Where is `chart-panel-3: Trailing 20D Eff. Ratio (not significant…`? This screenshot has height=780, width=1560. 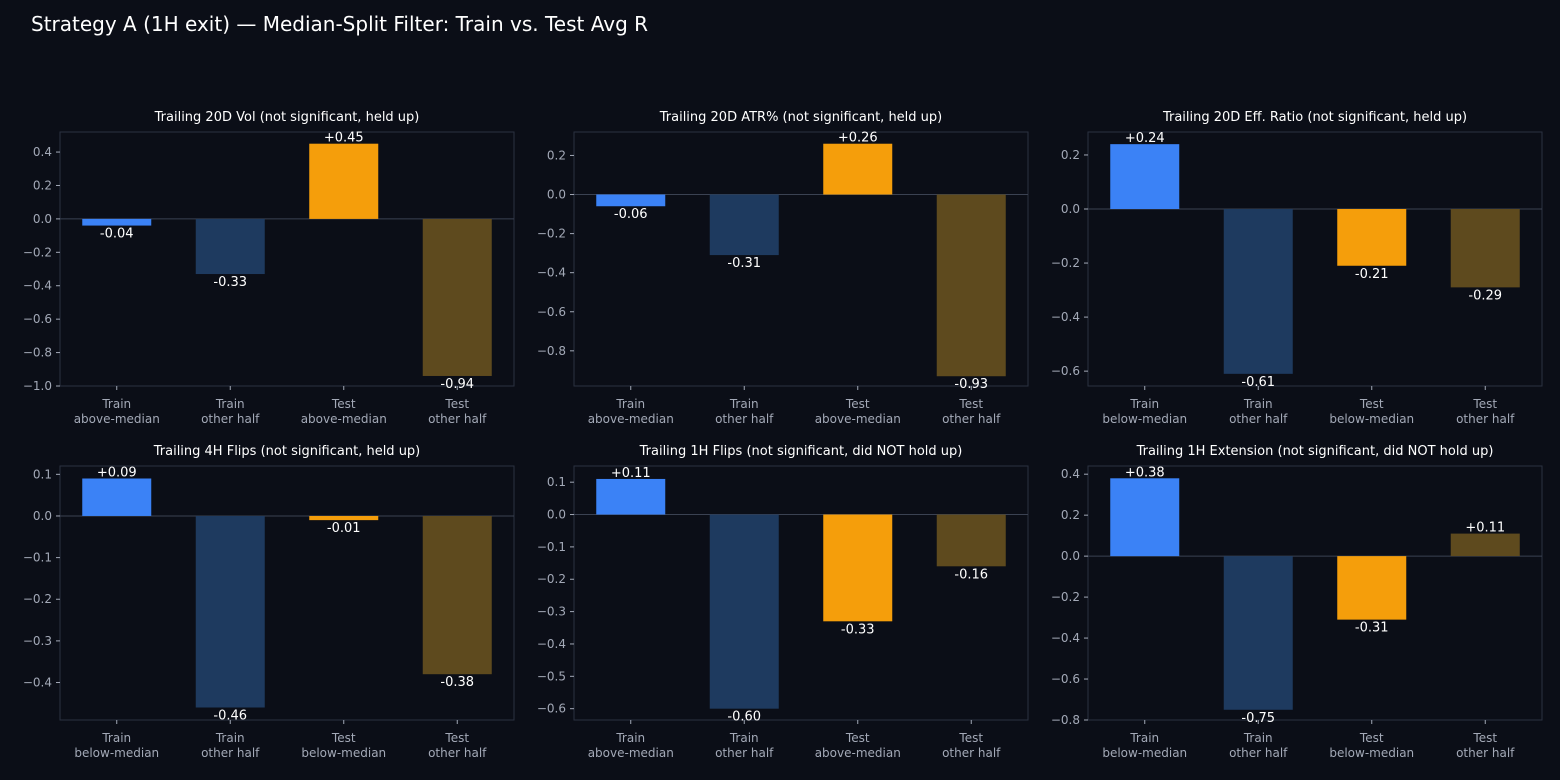 chart-panel-3: Trailing 20D Eff. Ratio (not significant… is located at coordinates (1297, 268).